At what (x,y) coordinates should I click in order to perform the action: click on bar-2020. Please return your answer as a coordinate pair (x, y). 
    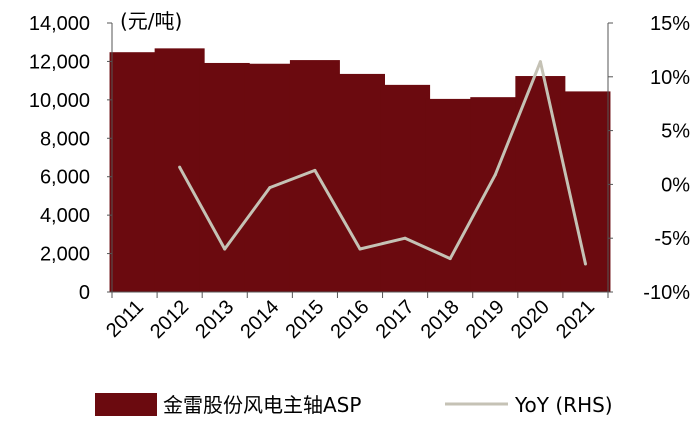
    Looking at the image, I should click on (540, 184).